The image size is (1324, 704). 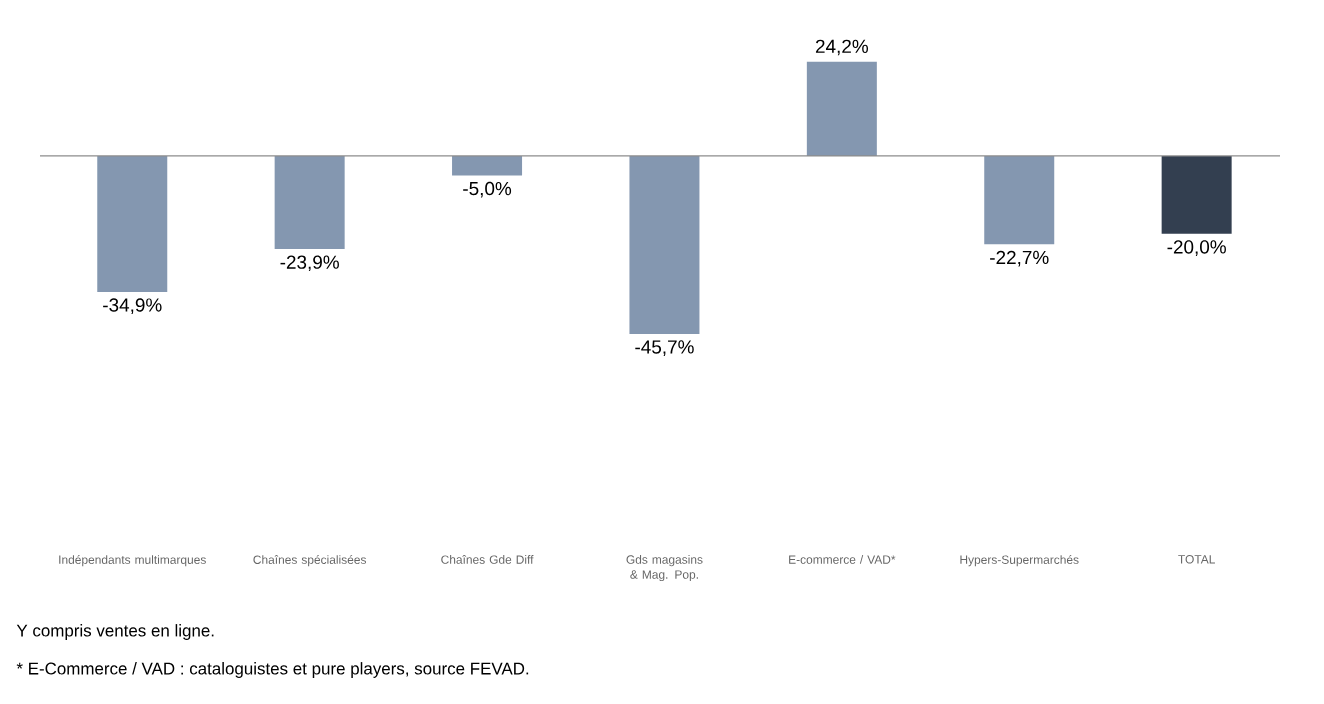 I want to click on text: * E-Commerce / VAD : cataloguistes et pure players, source FEVAD., so click(x=272, y=670).